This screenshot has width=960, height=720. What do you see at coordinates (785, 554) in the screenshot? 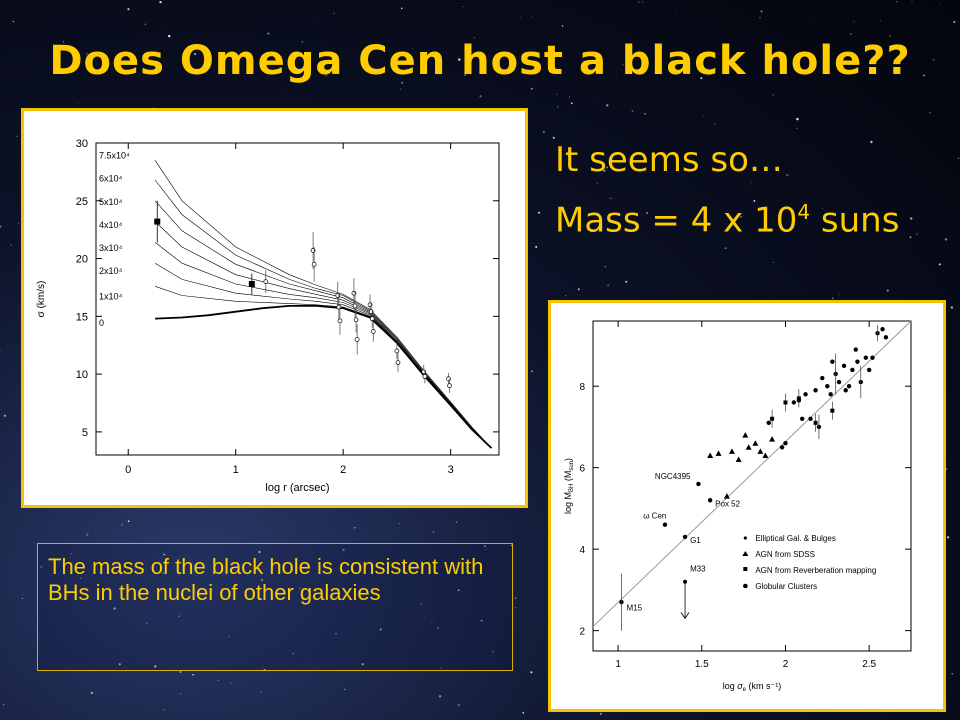
I see `legend-label: AGN from SDSS` at bounding box center [785, 554].